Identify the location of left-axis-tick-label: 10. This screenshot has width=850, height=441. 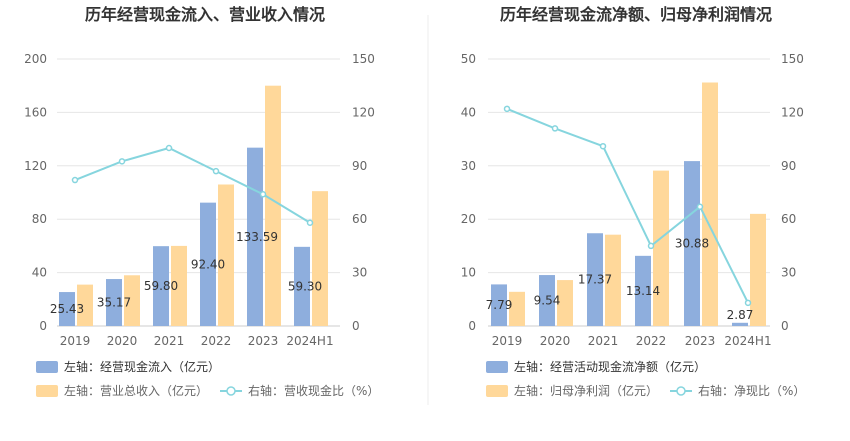
(468, 273).